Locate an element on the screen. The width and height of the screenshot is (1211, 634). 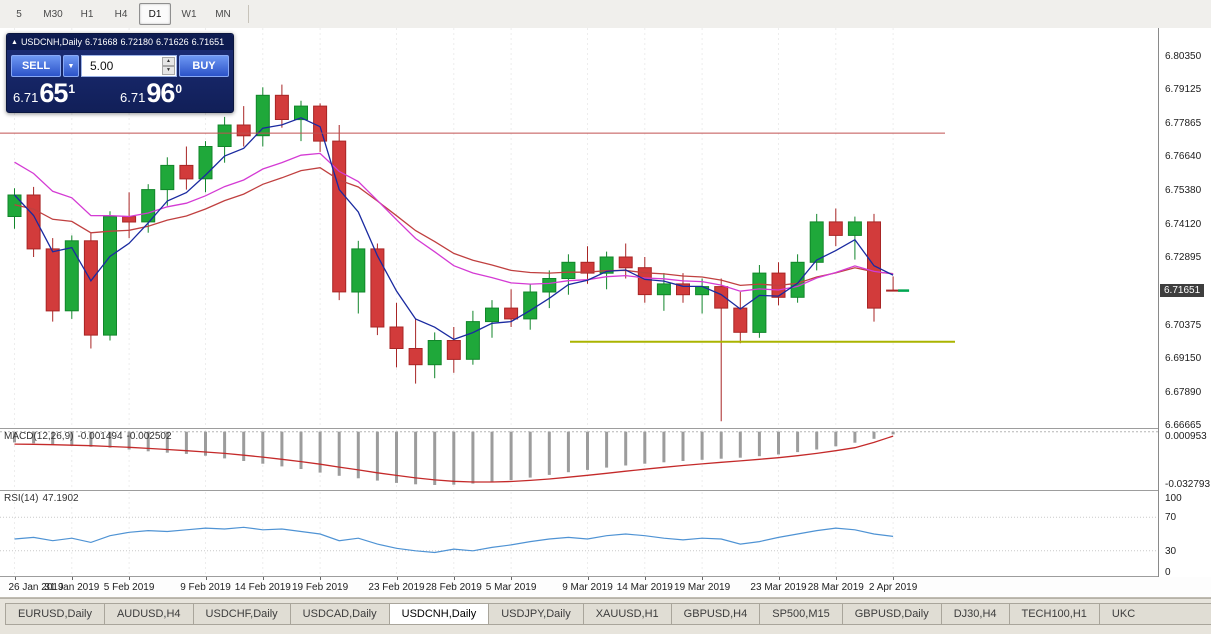
date-axis-label: 14 Mar 2019 is located at coordinates (644, 587).